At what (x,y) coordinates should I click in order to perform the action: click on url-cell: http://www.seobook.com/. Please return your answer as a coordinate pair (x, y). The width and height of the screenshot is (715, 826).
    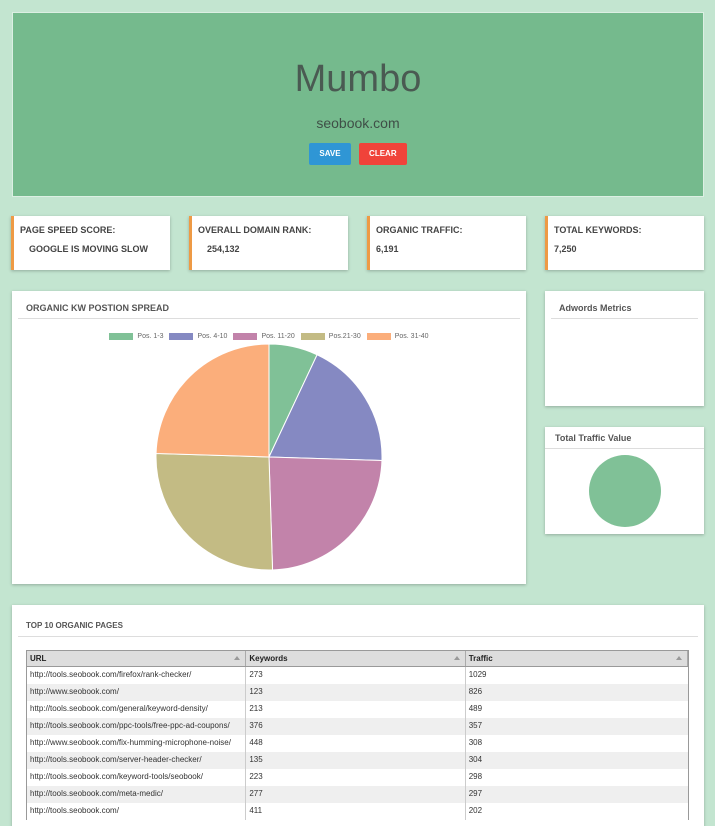
    Looking at the image, I should click on (137, 692).